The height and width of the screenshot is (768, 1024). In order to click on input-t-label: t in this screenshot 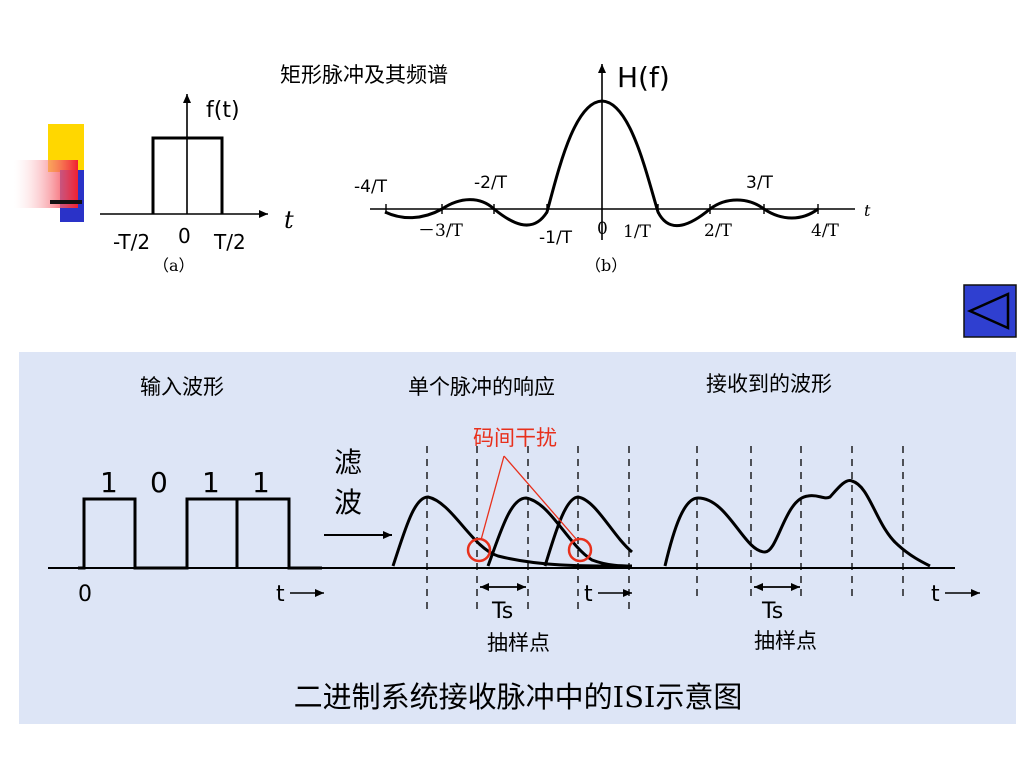, I will do `click(280, 594)`.